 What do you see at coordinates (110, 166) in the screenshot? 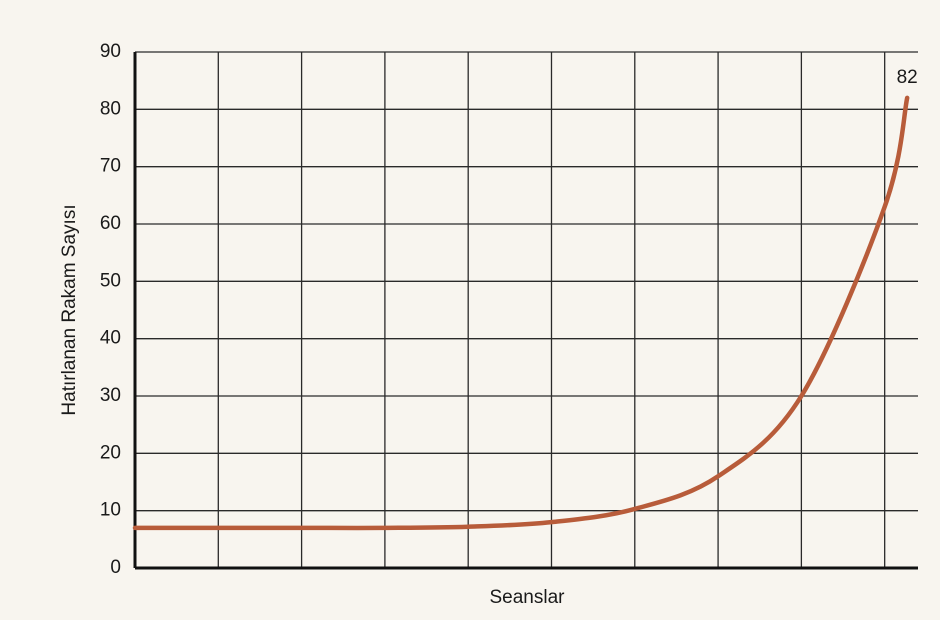
I see `y-tick-label: 70` at bounding box center [110, 166].